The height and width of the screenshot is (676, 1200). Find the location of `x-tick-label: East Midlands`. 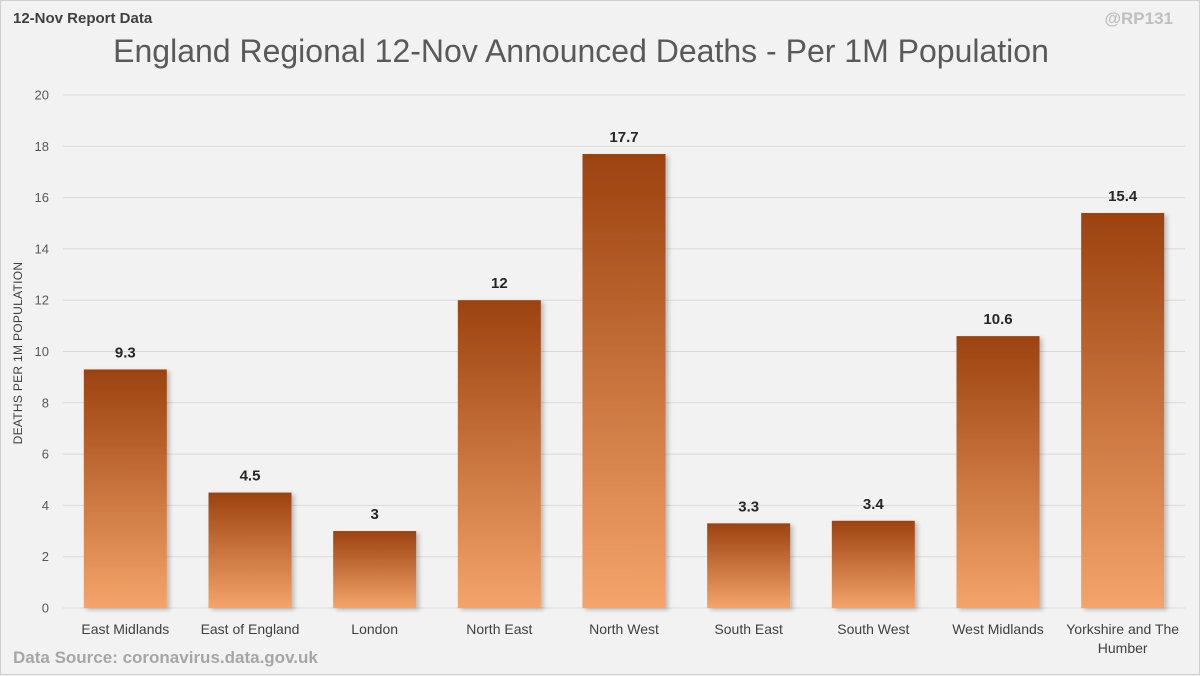

x-tick-label: East Midlands is located at coordinates (125, 629).